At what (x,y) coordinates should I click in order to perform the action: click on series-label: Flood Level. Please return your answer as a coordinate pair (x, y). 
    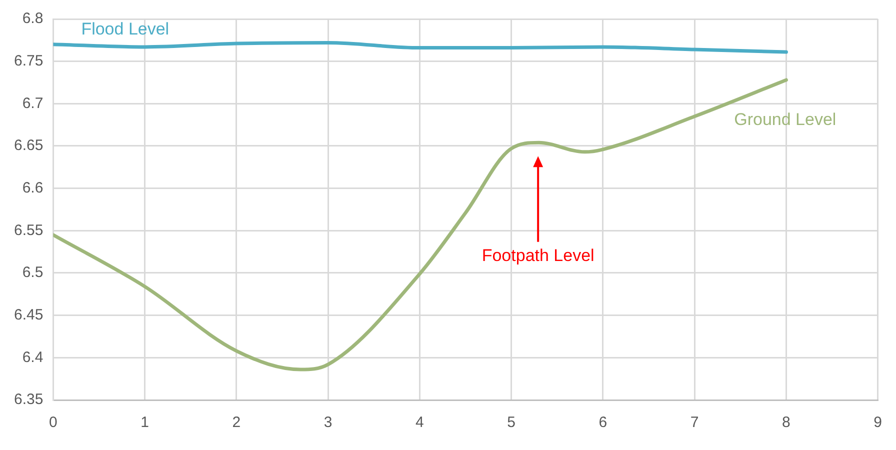
    Looking at the image, I should click on (125, 29).